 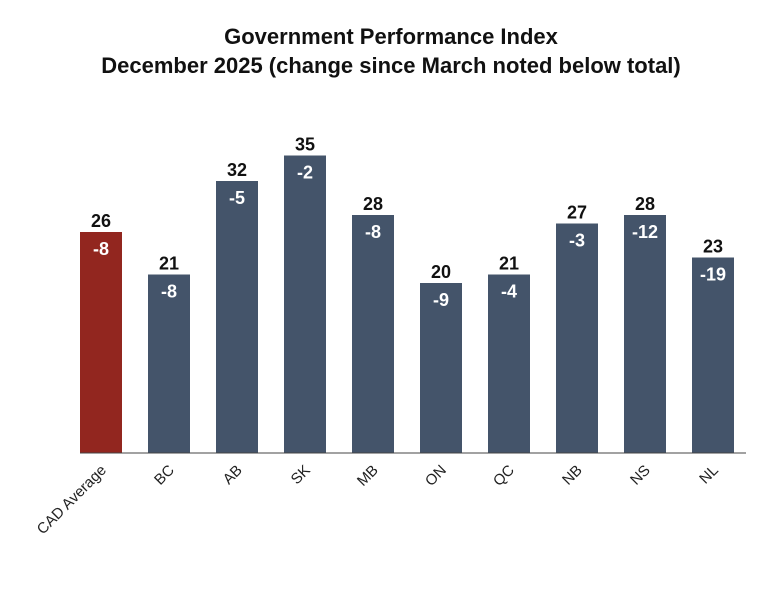 What do you see at coordinates (101, 221) in the screenshot?
I see `value-label: 26` at bounding box center [101, 221].